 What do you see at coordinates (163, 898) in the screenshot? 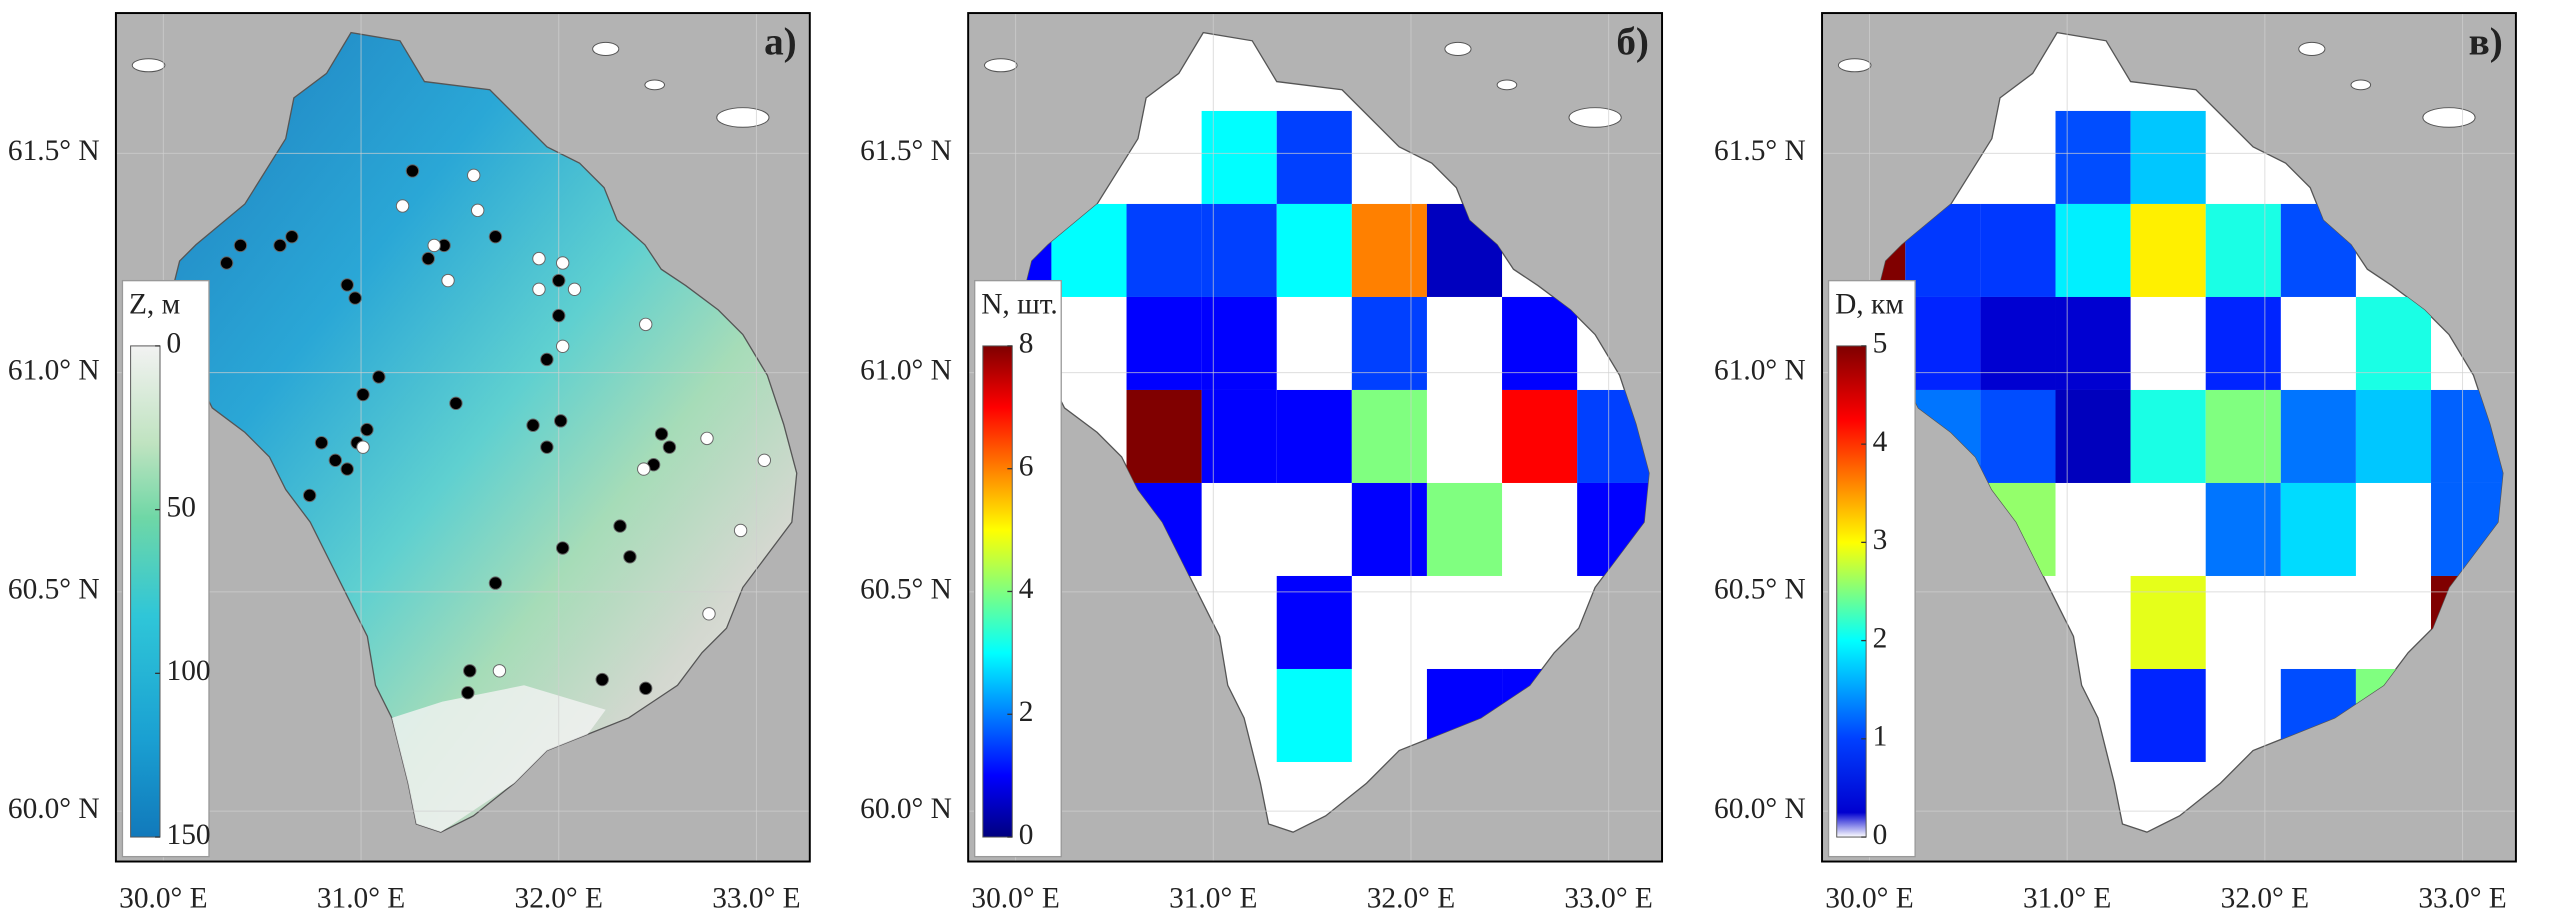
I see `x-tick-label: 30.0° E` at bounding box center [163, 898].